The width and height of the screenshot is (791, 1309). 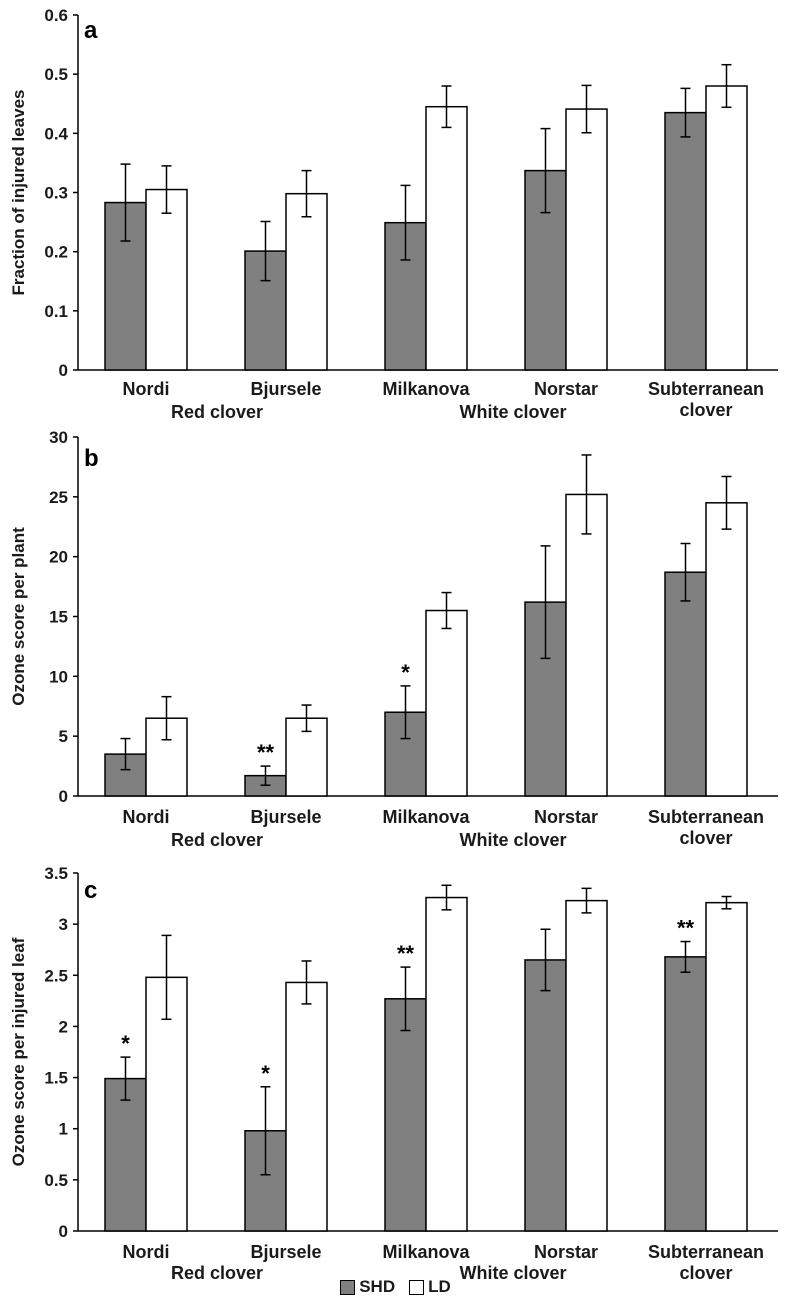 What do you see at coordinates (56, 873) in the screenshot?
I see `y-tick-label: 3.5` at bounding box center [56, 873].